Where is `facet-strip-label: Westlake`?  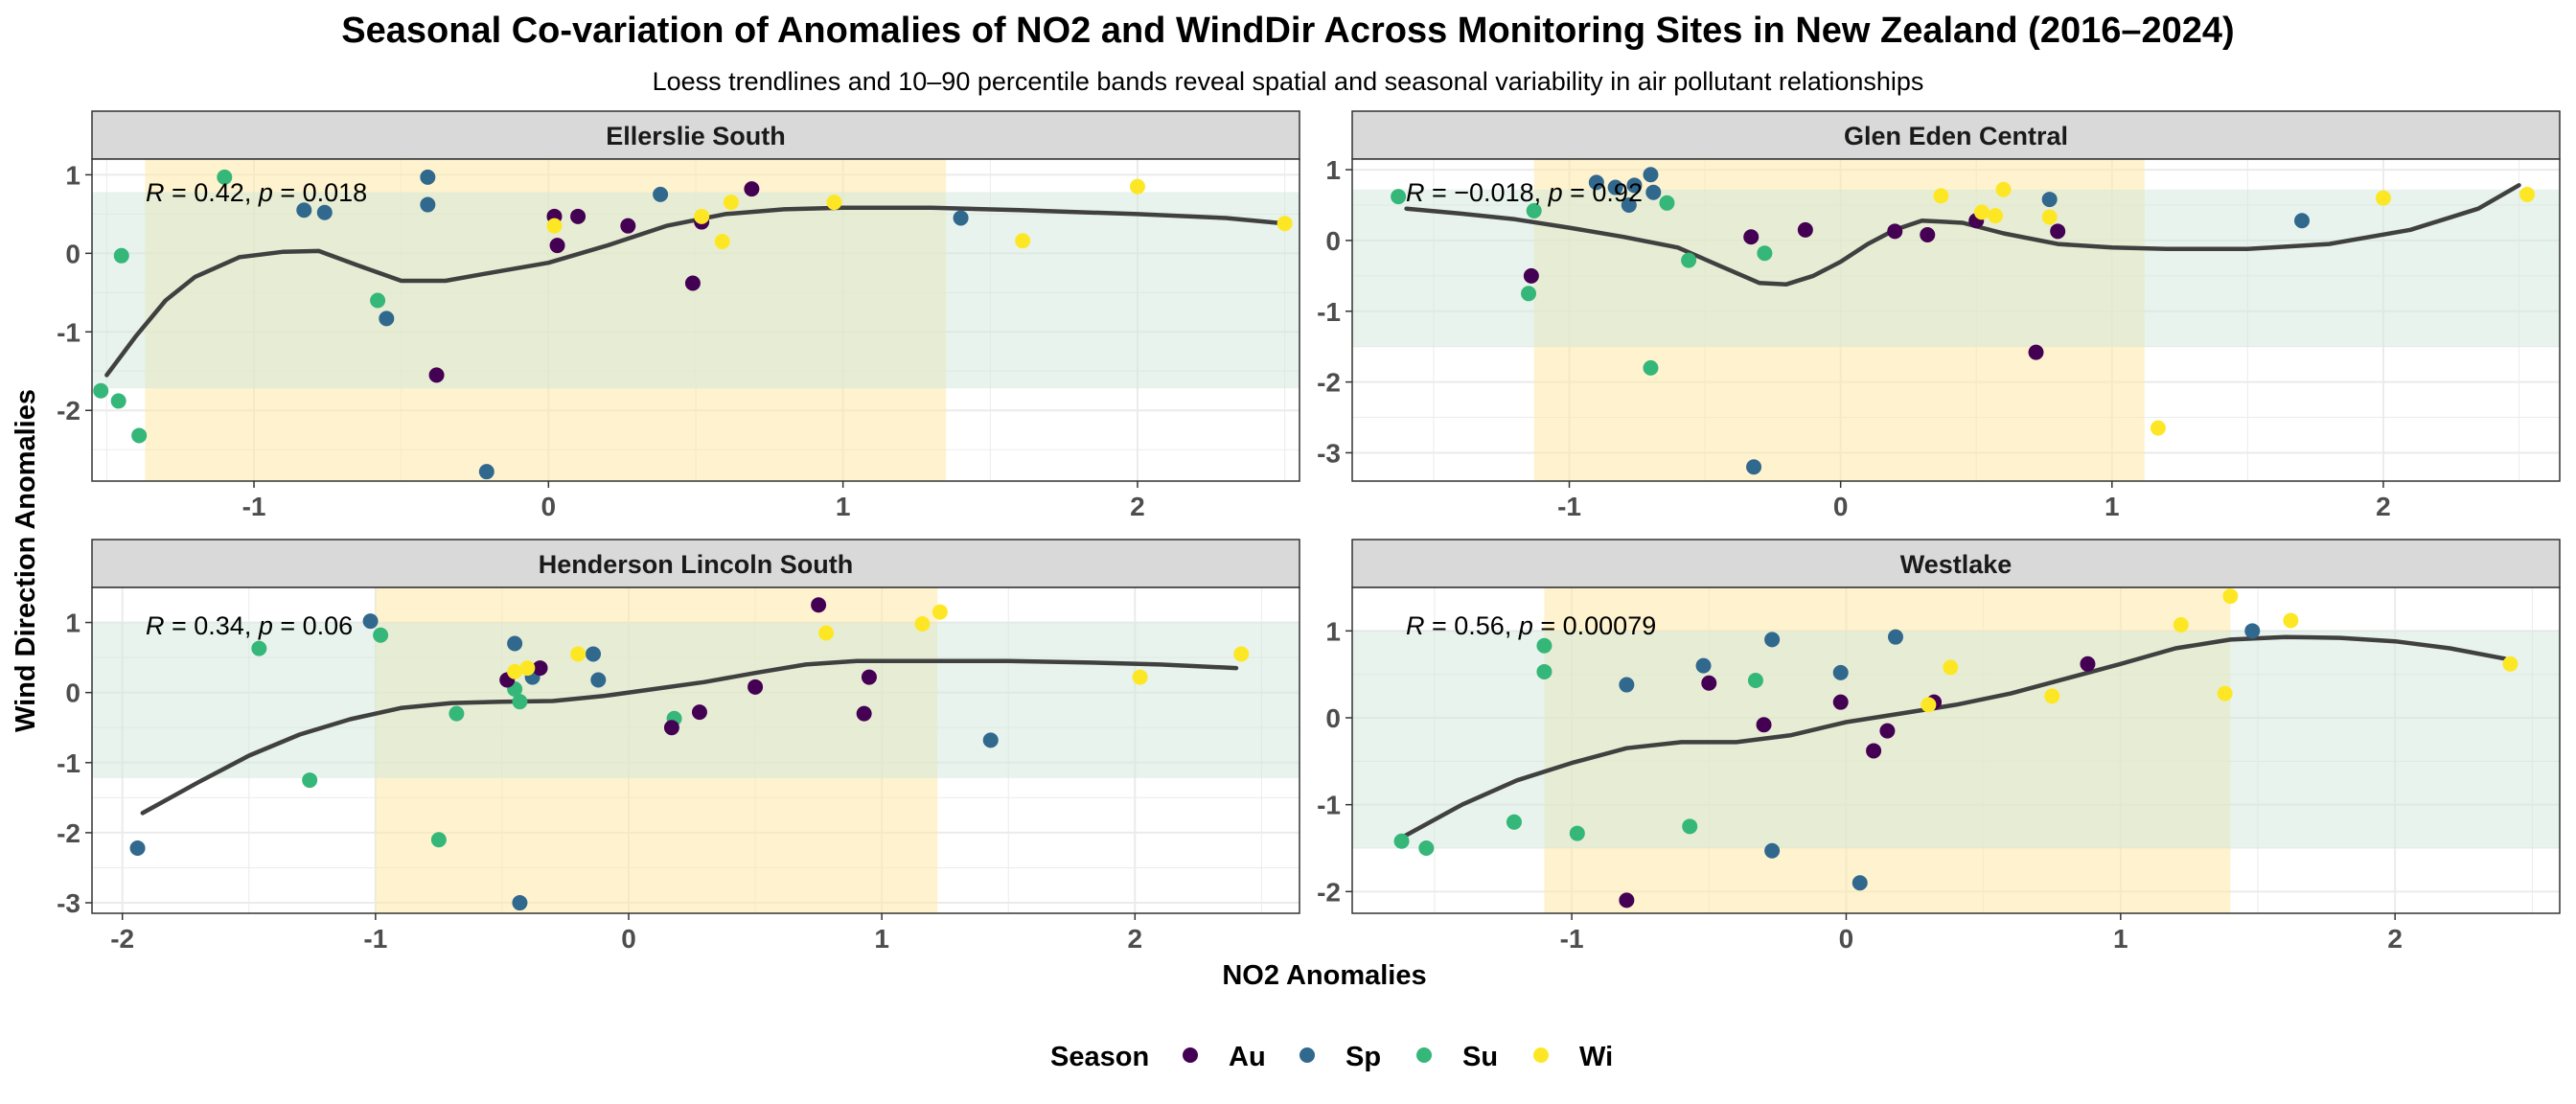 facet-strip-label: Westlake is located at coordinates (1956, 564).